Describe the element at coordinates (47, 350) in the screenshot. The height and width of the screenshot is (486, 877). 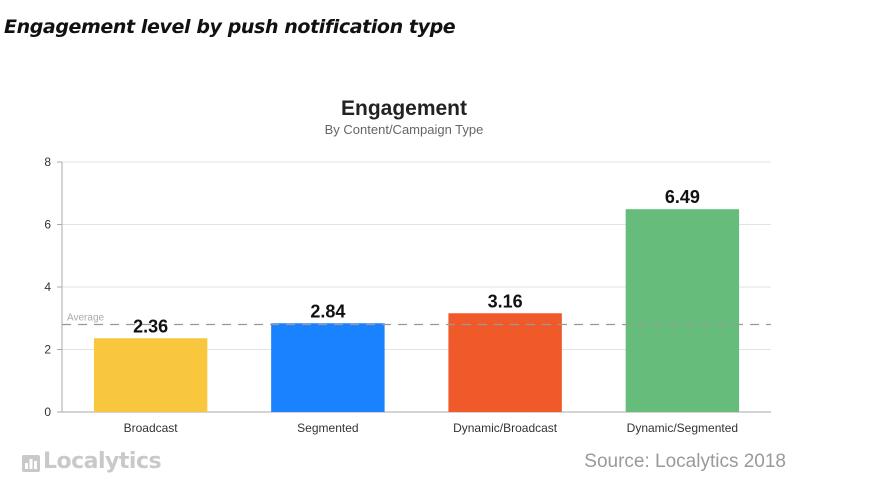
I see `y-tick-label: 2` at that location.